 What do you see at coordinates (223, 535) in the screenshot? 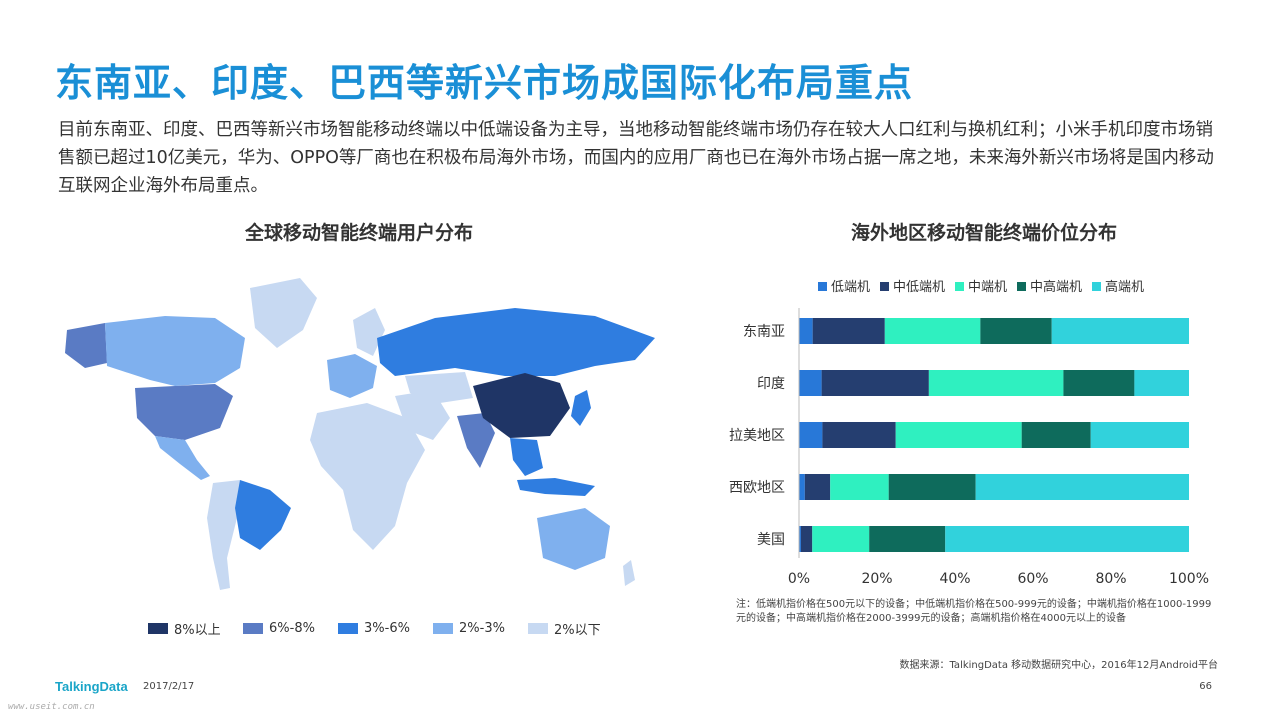
I see `region-south-america-west` at bounding box center [223, 535].